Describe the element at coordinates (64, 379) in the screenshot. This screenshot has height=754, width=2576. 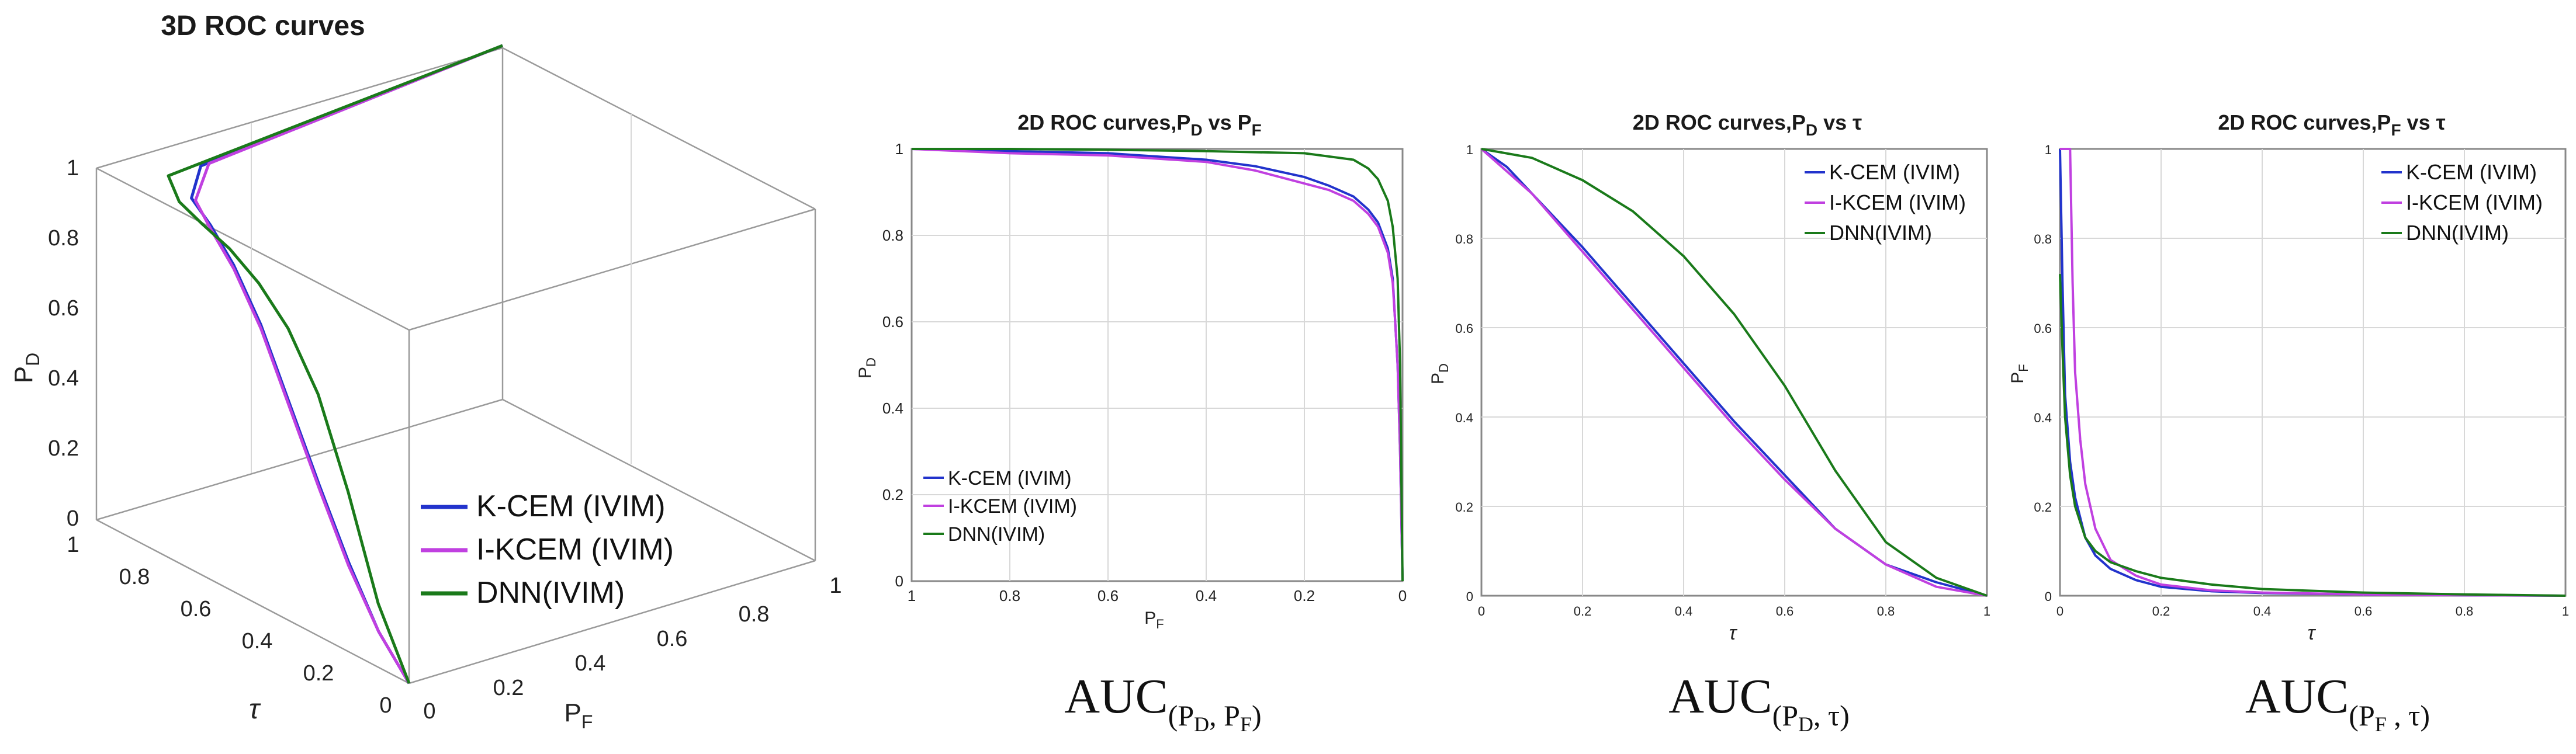
I see `3d-z-tick: 0.4` at that location.